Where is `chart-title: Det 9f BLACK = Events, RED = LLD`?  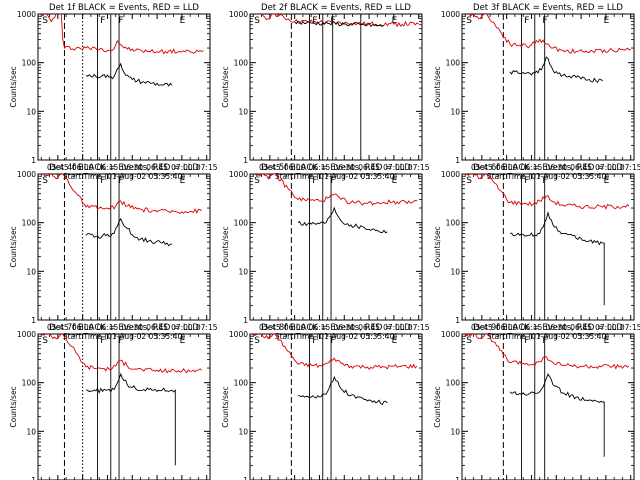
chart-title: Det 9f BLACK = Events, RED = LLD is located at coordinates (548, 328).